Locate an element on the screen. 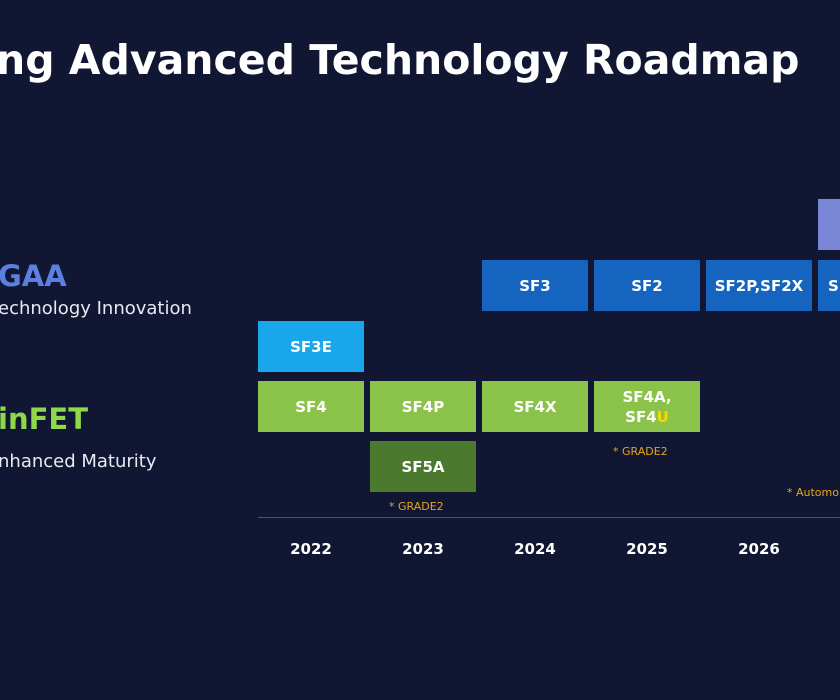 This screenshot has height=700, width=840. node-sf4a-sf4u: SF4A, SF4U is located at coordinates (647, 406).